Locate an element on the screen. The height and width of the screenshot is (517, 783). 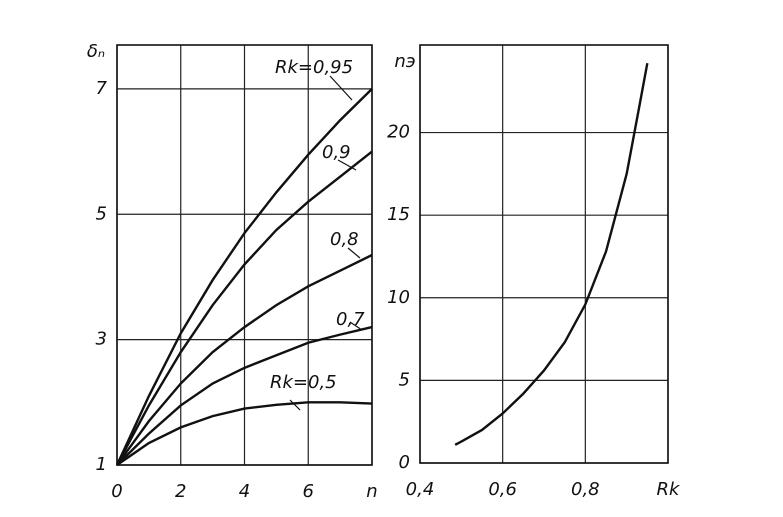
x-tick-label: 4 is located at coordinates (244, 491).